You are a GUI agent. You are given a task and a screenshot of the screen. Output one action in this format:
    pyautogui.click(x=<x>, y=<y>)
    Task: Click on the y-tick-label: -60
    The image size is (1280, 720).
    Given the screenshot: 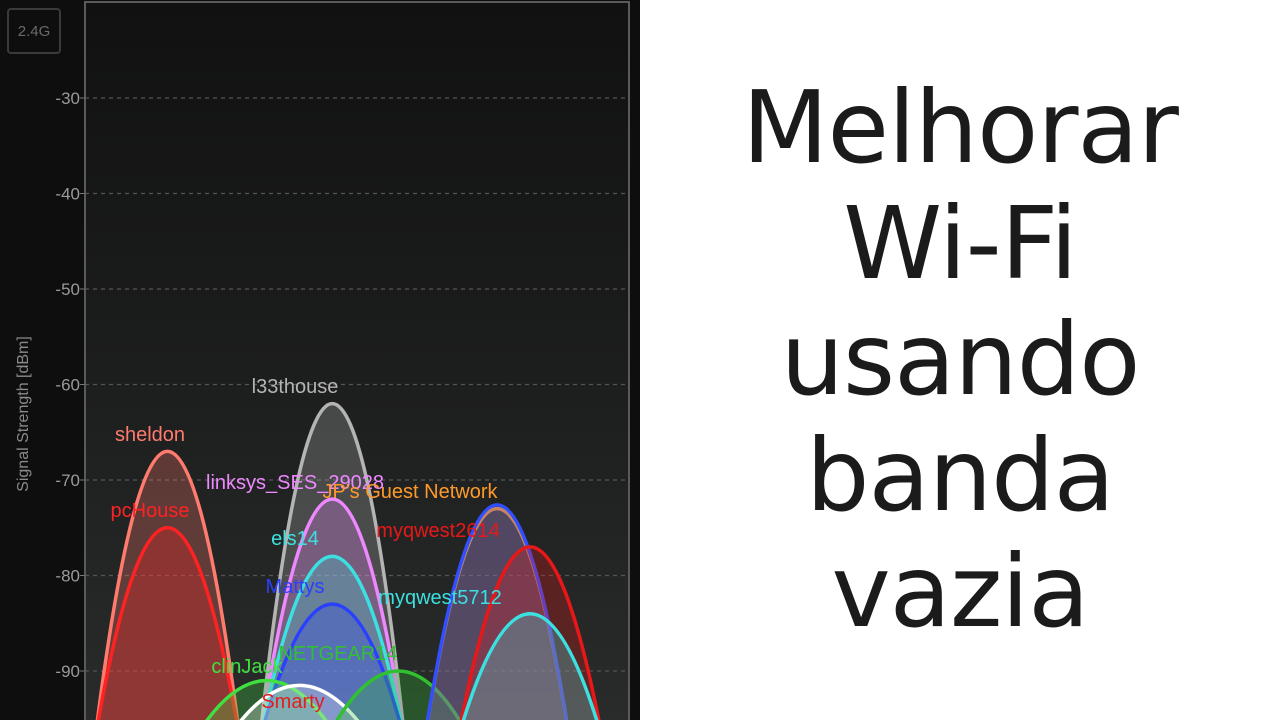 What is the action you would take?
    pyautogui.click(x=67, y=385)
    